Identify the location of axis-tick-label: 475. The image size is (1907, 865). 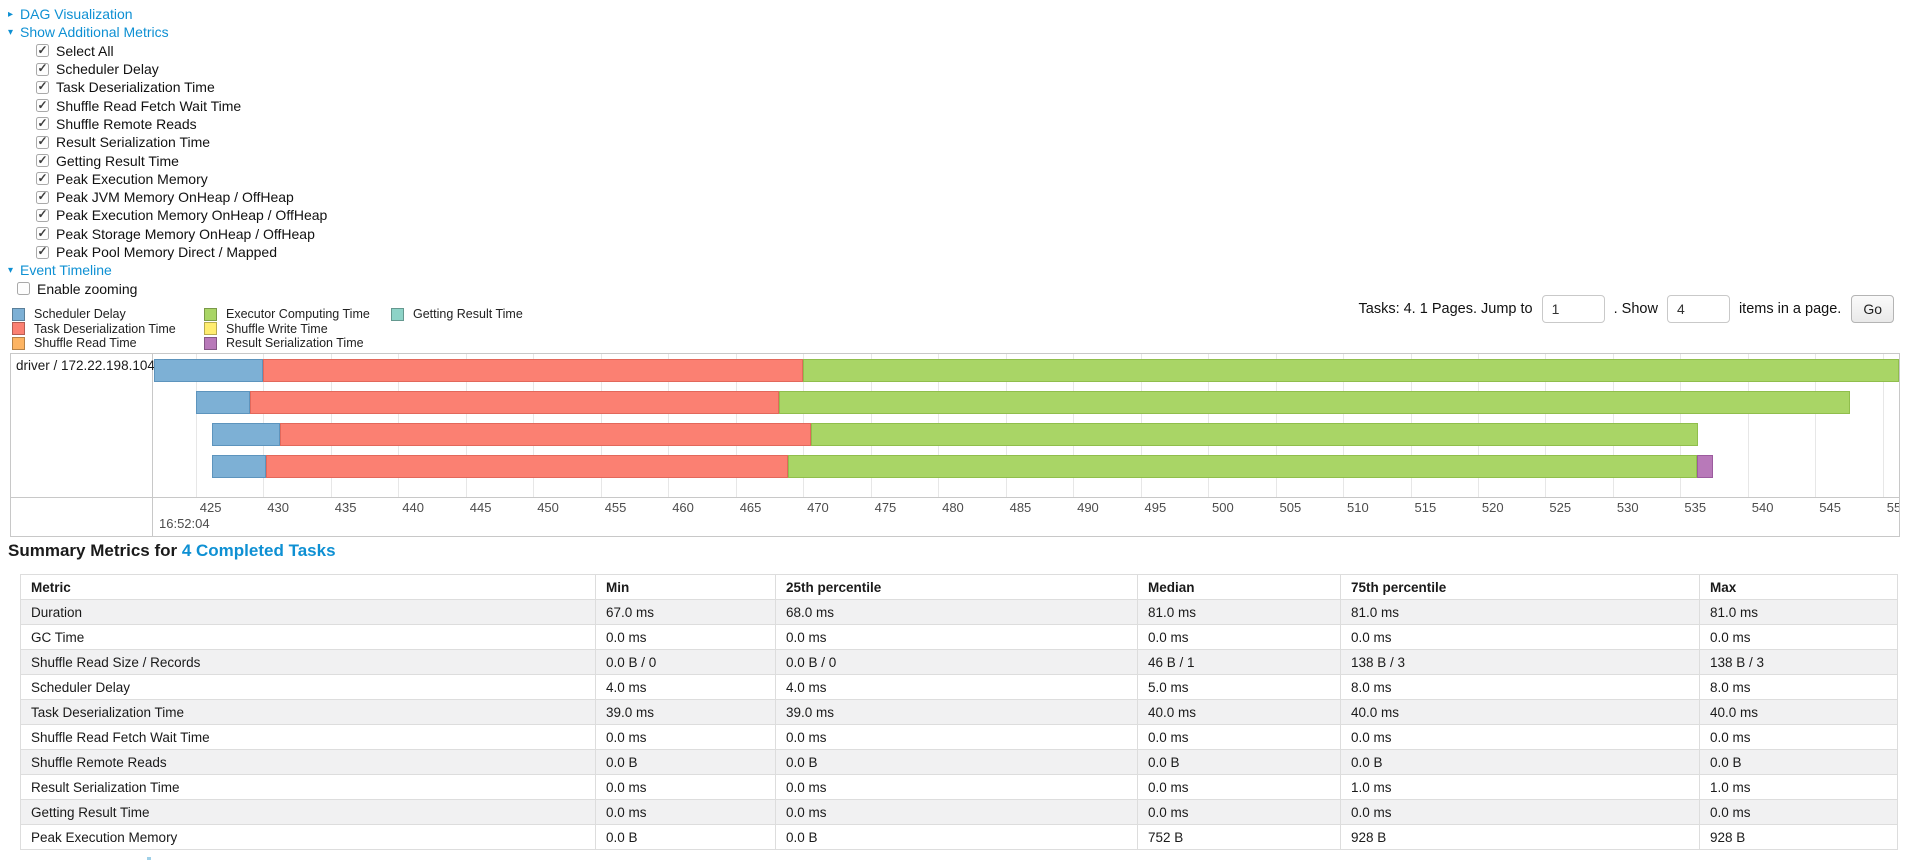
(885, 507).